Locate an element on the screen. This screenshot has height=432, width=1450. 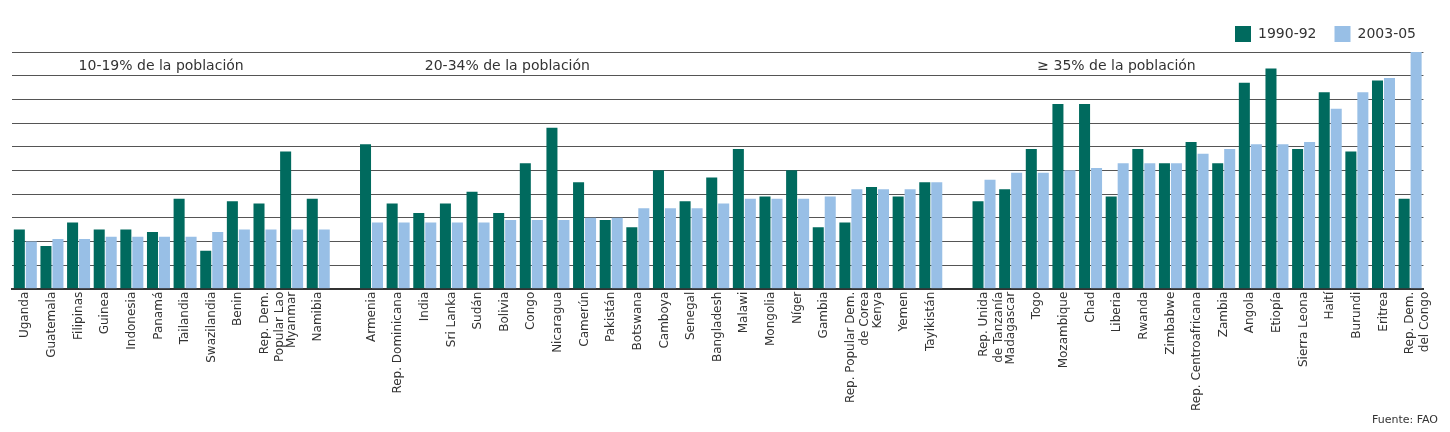
x-tick-label: Camboya is located at coordinates (663, 320).